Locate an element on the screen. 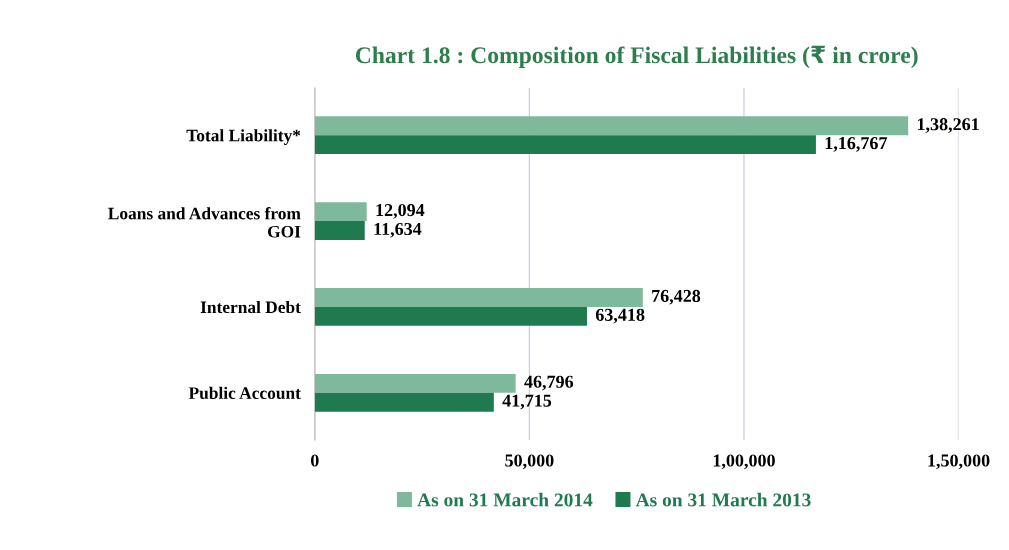 The width and height of the screenshot is (1009, 550). data-label: 11,634 is located at coordinates (398, 230).